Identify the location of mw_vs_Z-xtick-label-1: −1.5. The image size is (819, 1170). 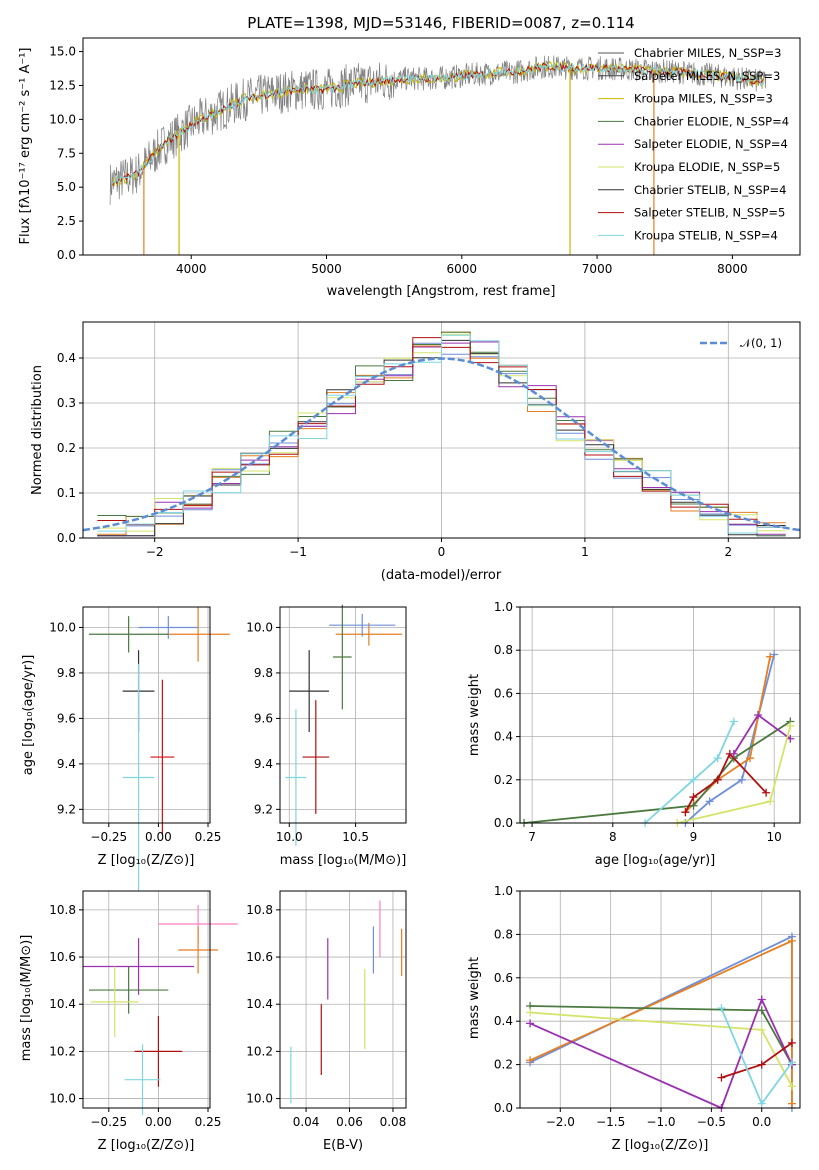
(610, 1122).